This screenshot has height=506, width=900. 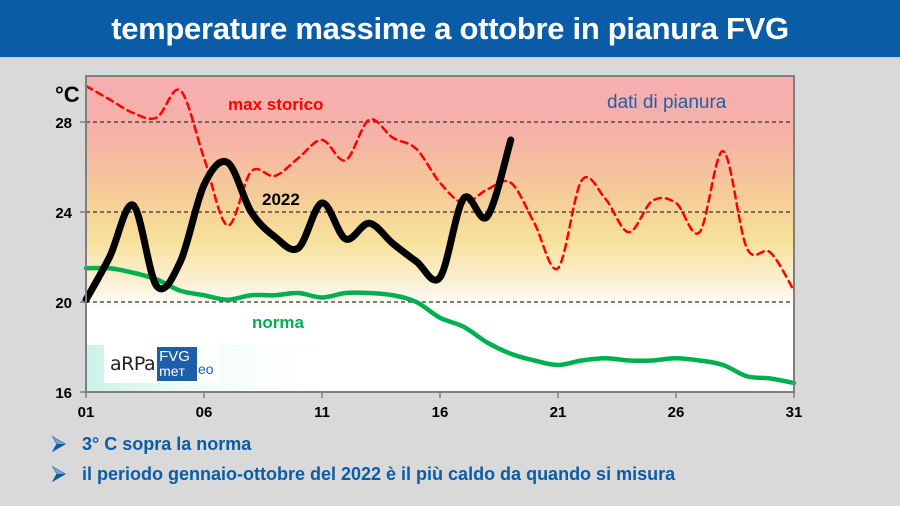 What do you see at coordinates (322, 412) in the screenshot?
I see `x-tick-label: 11` at bounding box center [322, 412].